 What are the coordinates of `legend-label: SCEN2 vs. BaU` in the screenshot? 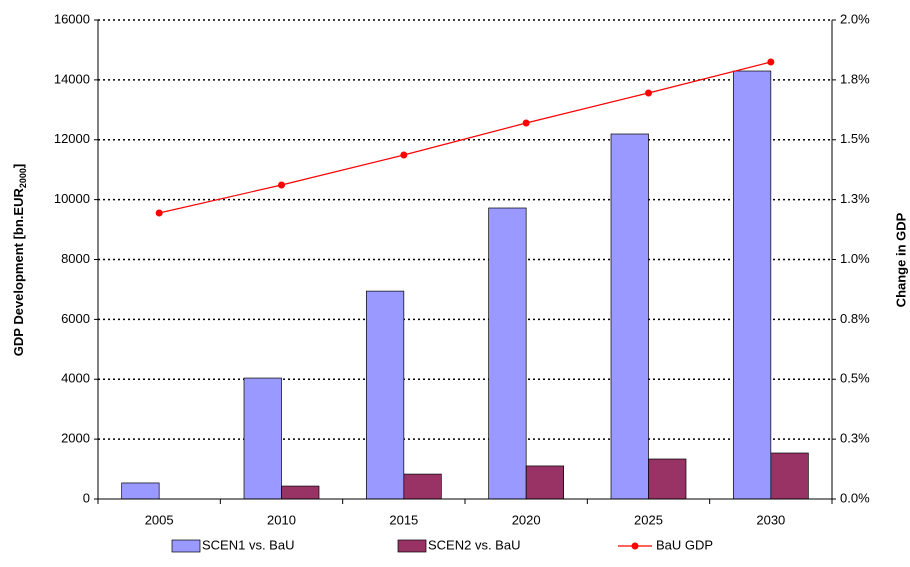 It's located at (474, 544).